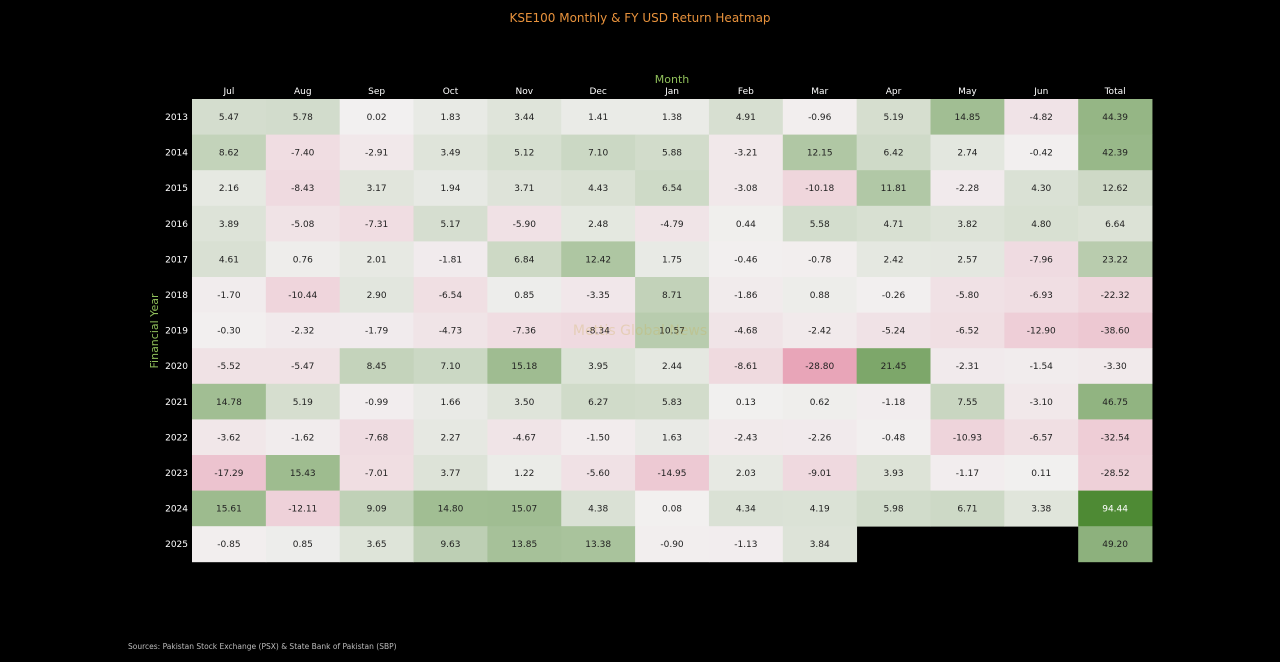 The width and height of the screenshot is (1280, 662). Describe the element at coordinates (820, 438) in the screenshot. I see `cell-value-label: -2.26` at that location.